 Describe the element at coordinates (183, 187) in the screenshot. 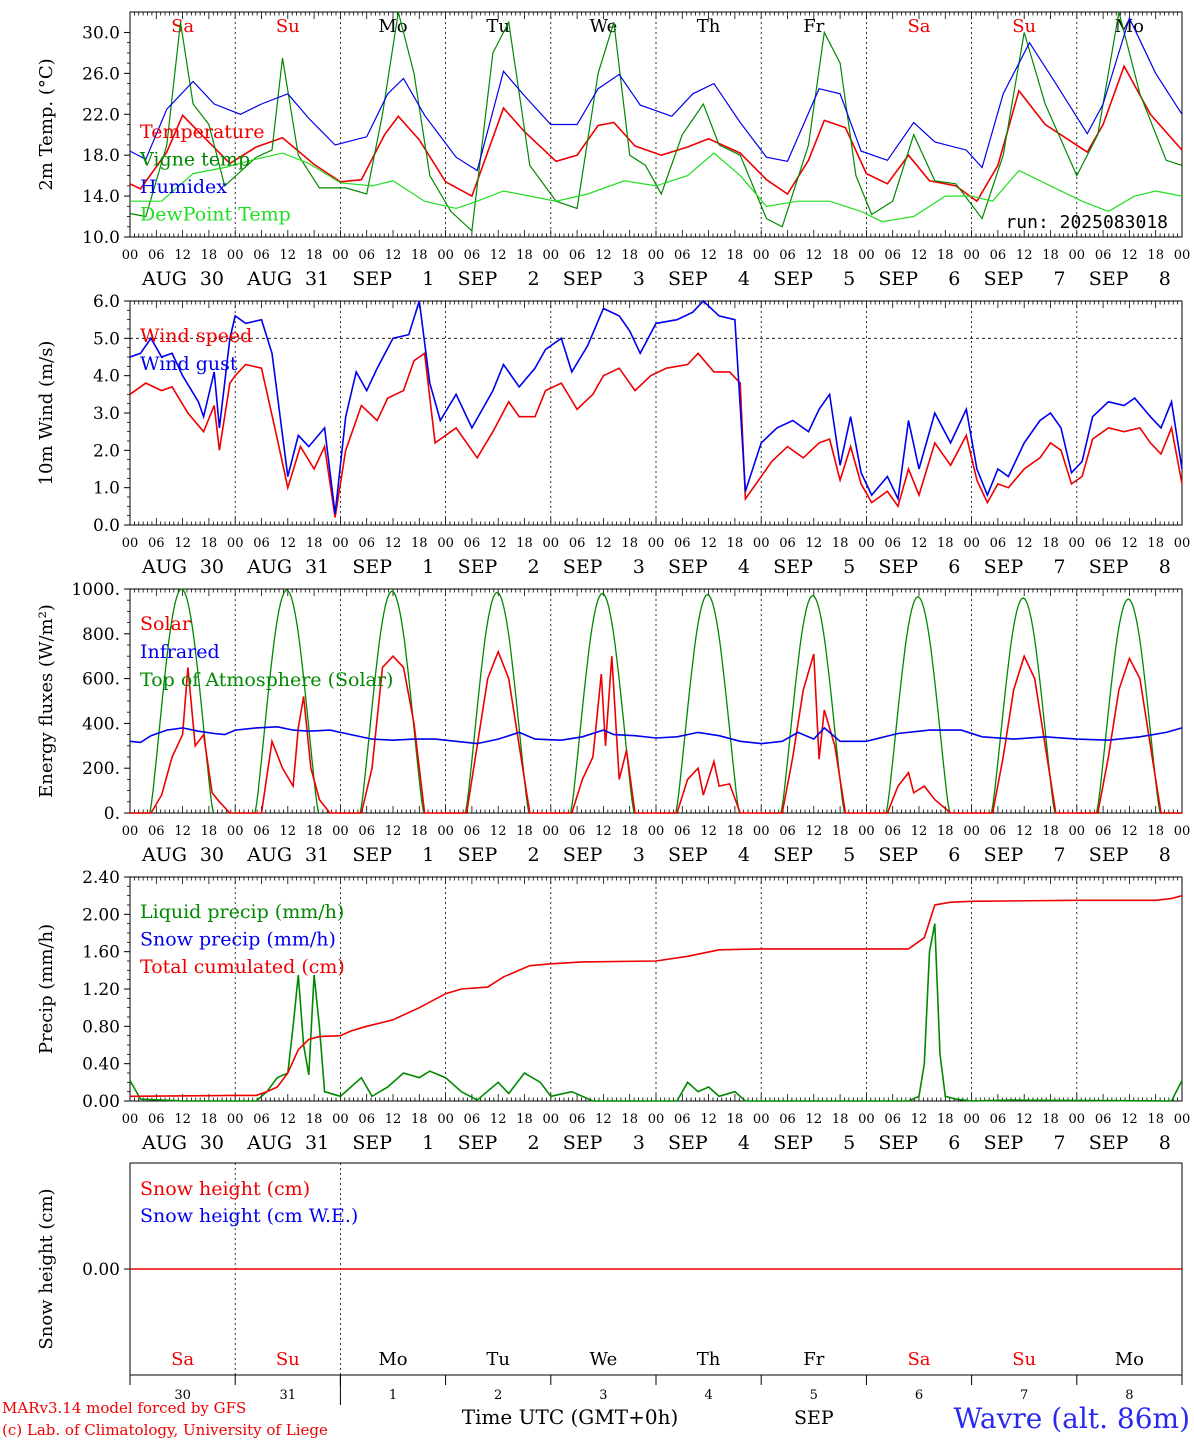

I see `legend-entry: Humidex` at that location.